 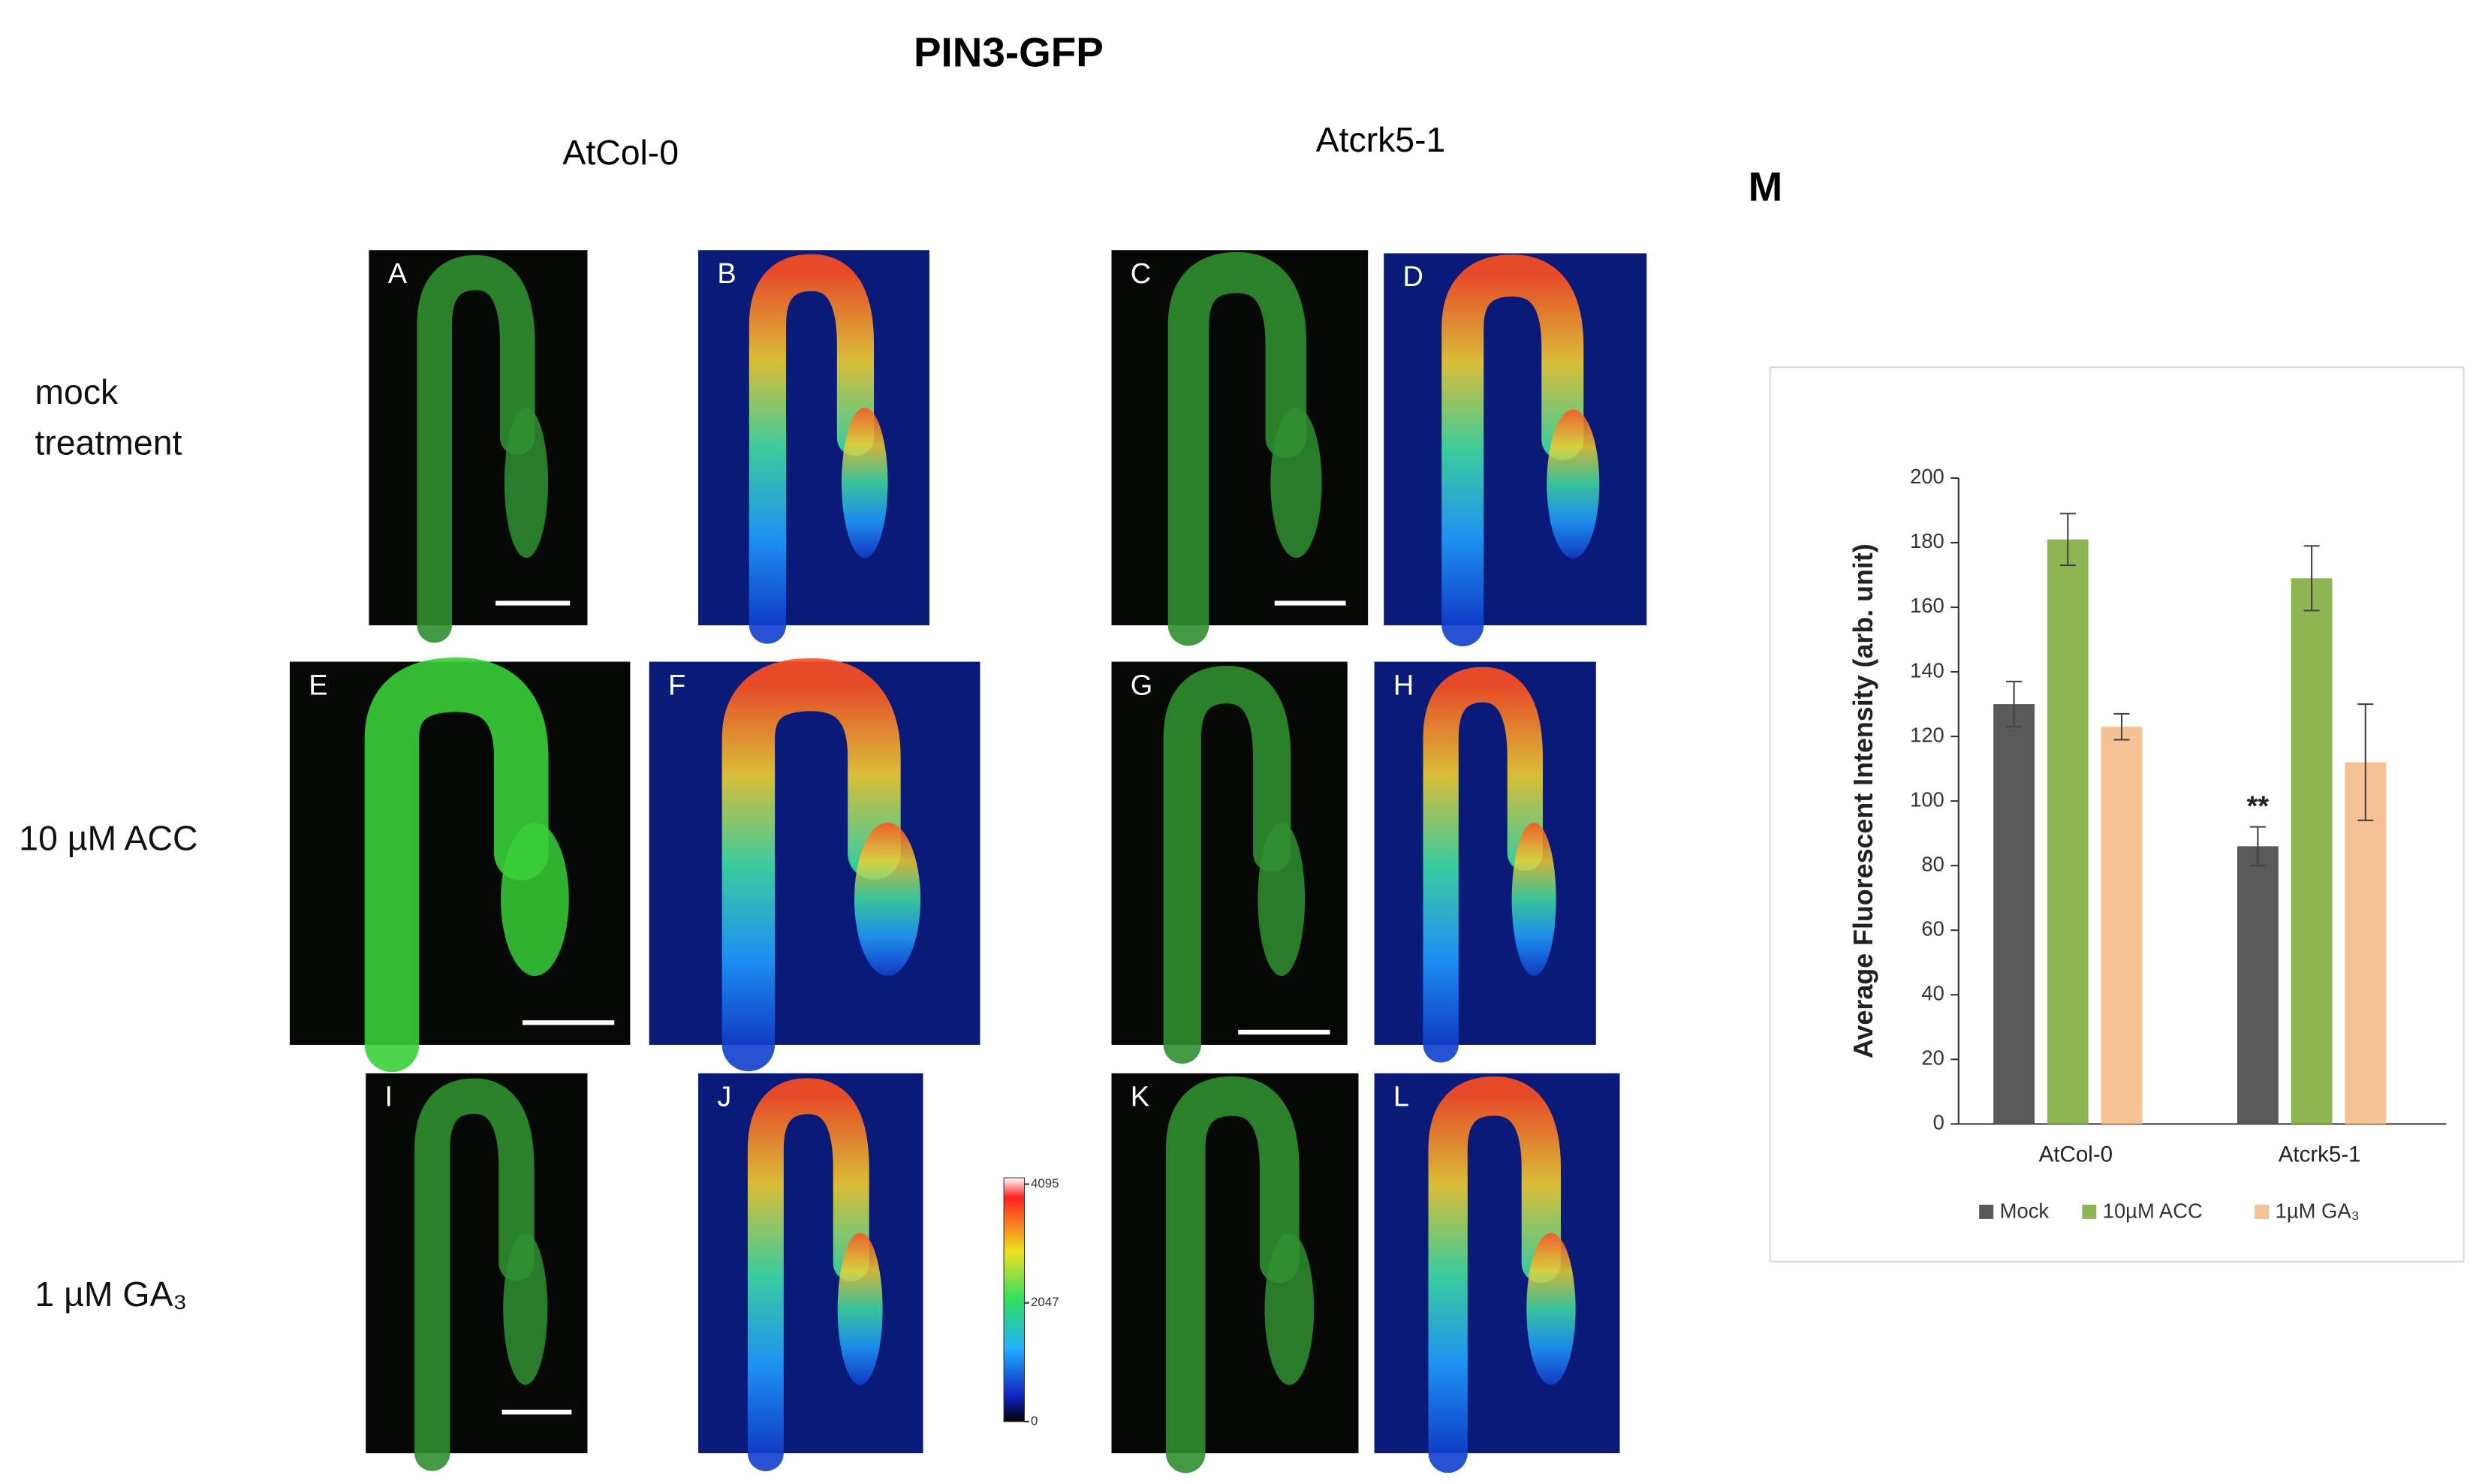 I want to click on significance-label: **, so click(x=2258, y=806).